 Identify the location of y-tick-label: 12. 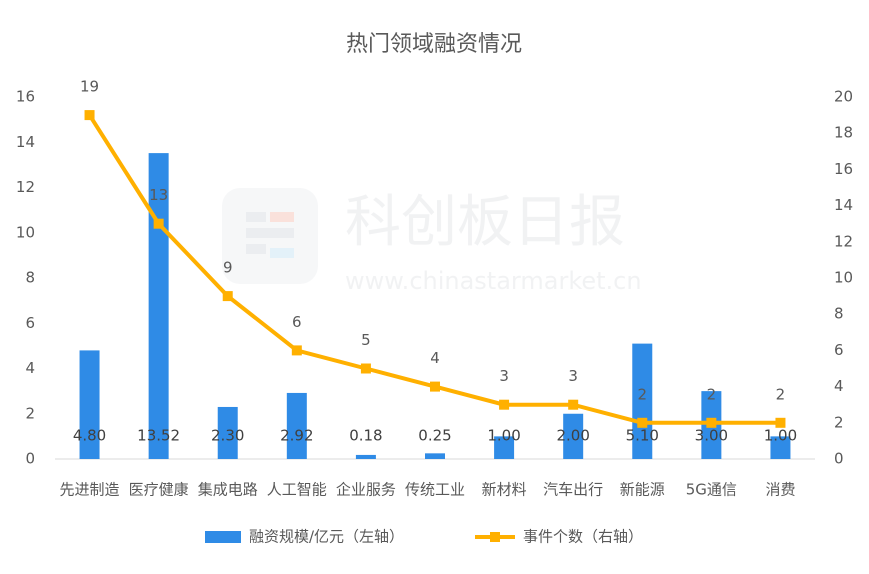
(25, 187).